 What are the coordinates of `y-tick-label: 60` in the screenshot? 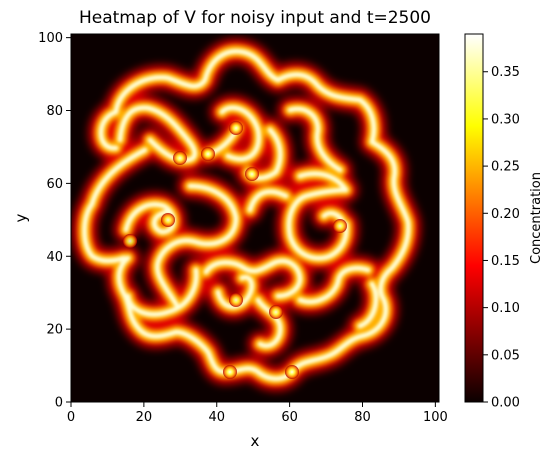 It's located at (54, 184).